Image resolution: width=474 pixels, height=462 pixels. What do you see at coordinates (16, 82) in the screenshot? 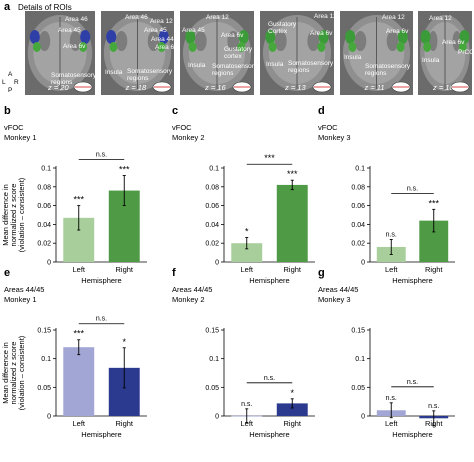
I see `orient-right: R` at bounding box center [16, 82].